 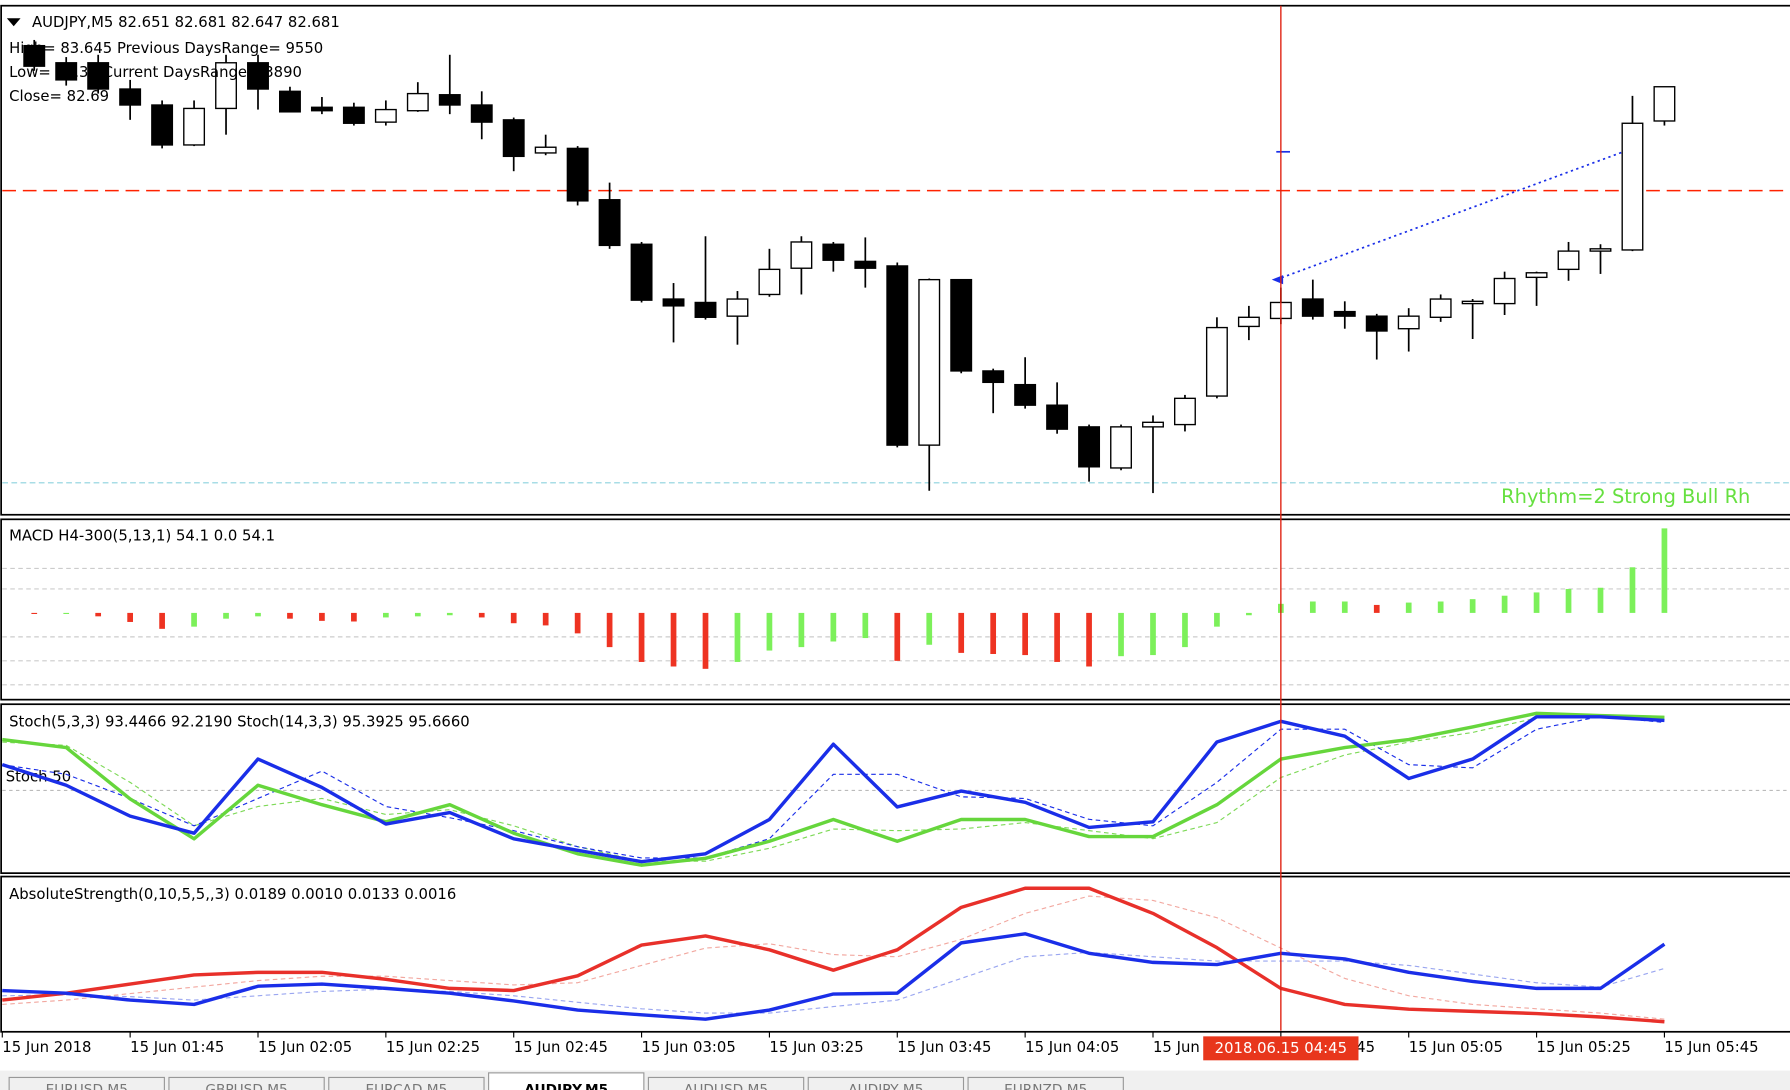 What do you see at coordinates (46, 1047) in the screenshot?
I see `time-label: 15 Jun 2018` at bounding box center [46, 1047].